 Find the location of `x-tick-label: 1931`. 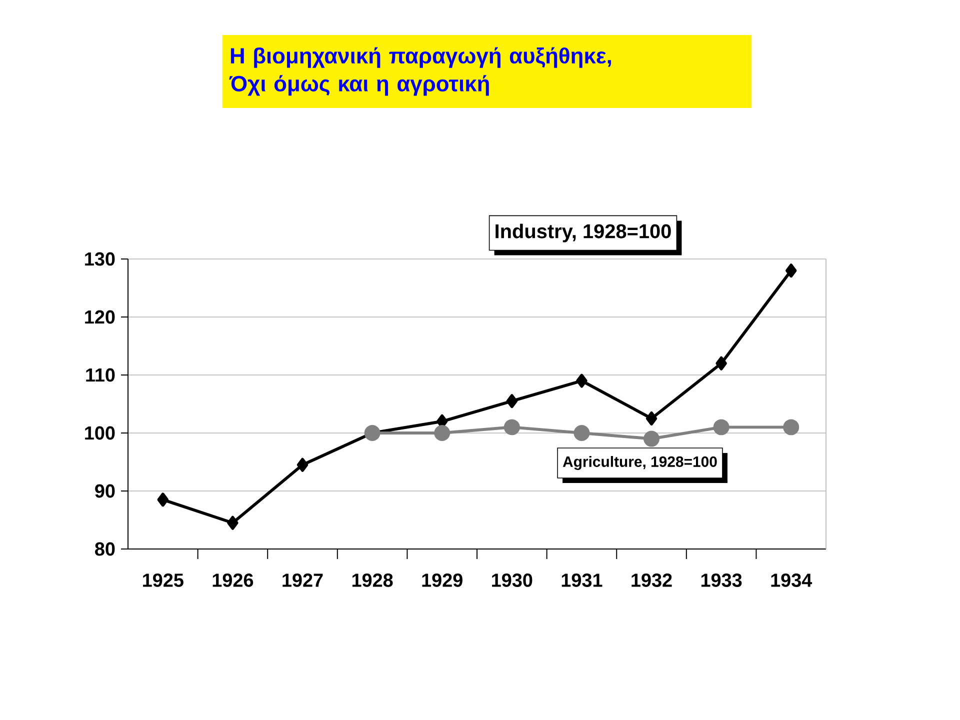

x-tick-label: 1931 is located at coordinates (582, 580).